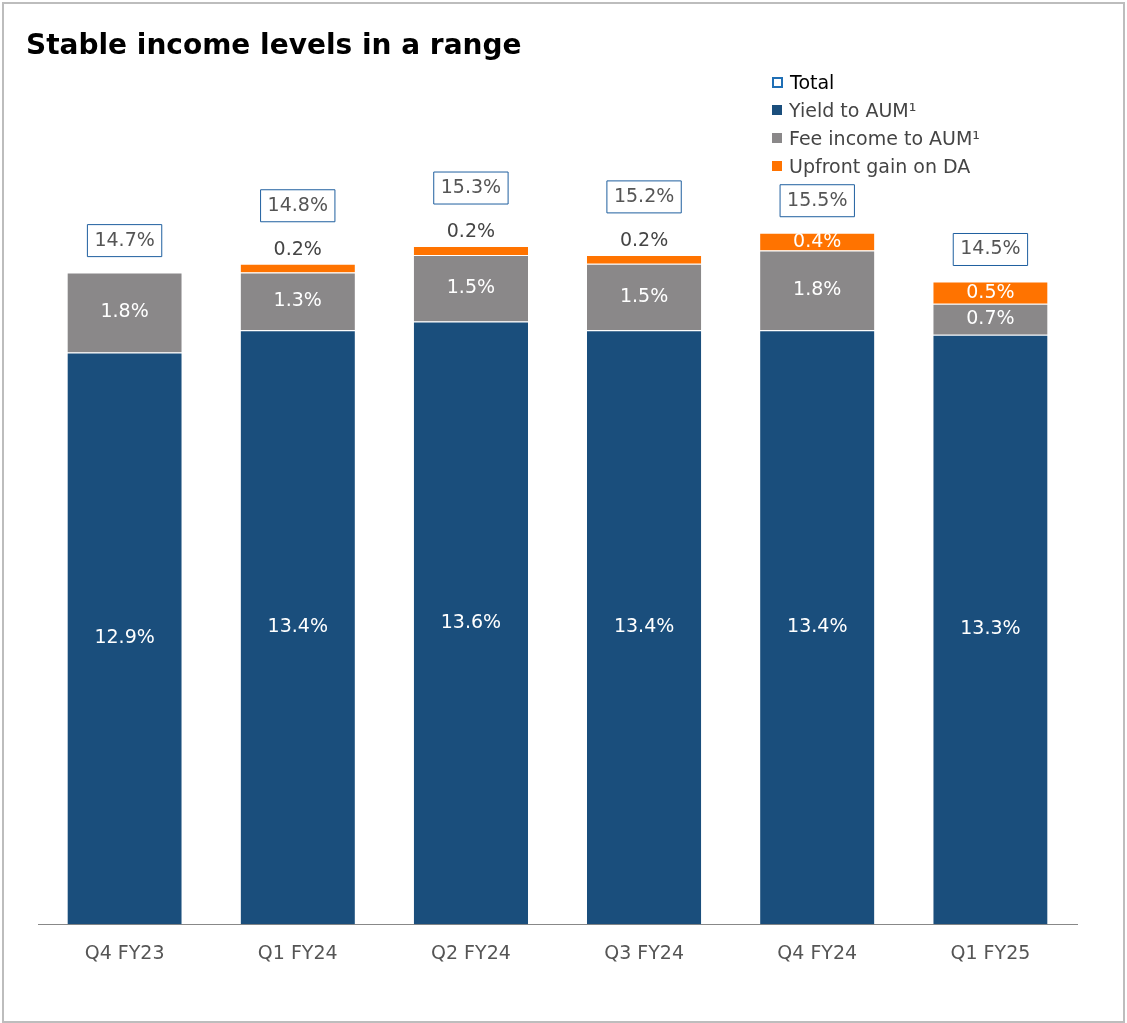 Image resolution: width=1127 pixels, height=1023 pixels. Describe the element at coordinates (884, 138) in the screenshot. I see `legend-label: Fee income to AUM¹` at that location.